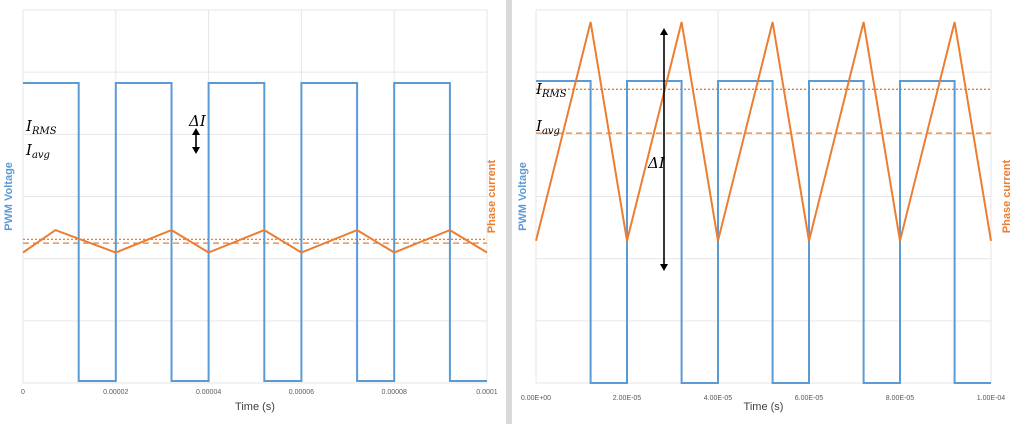 The image size is (1024, 424). Describe the element at coordinates (394, 392) in the screenshot. I see `x-tick-label: 0.00008` at that location.